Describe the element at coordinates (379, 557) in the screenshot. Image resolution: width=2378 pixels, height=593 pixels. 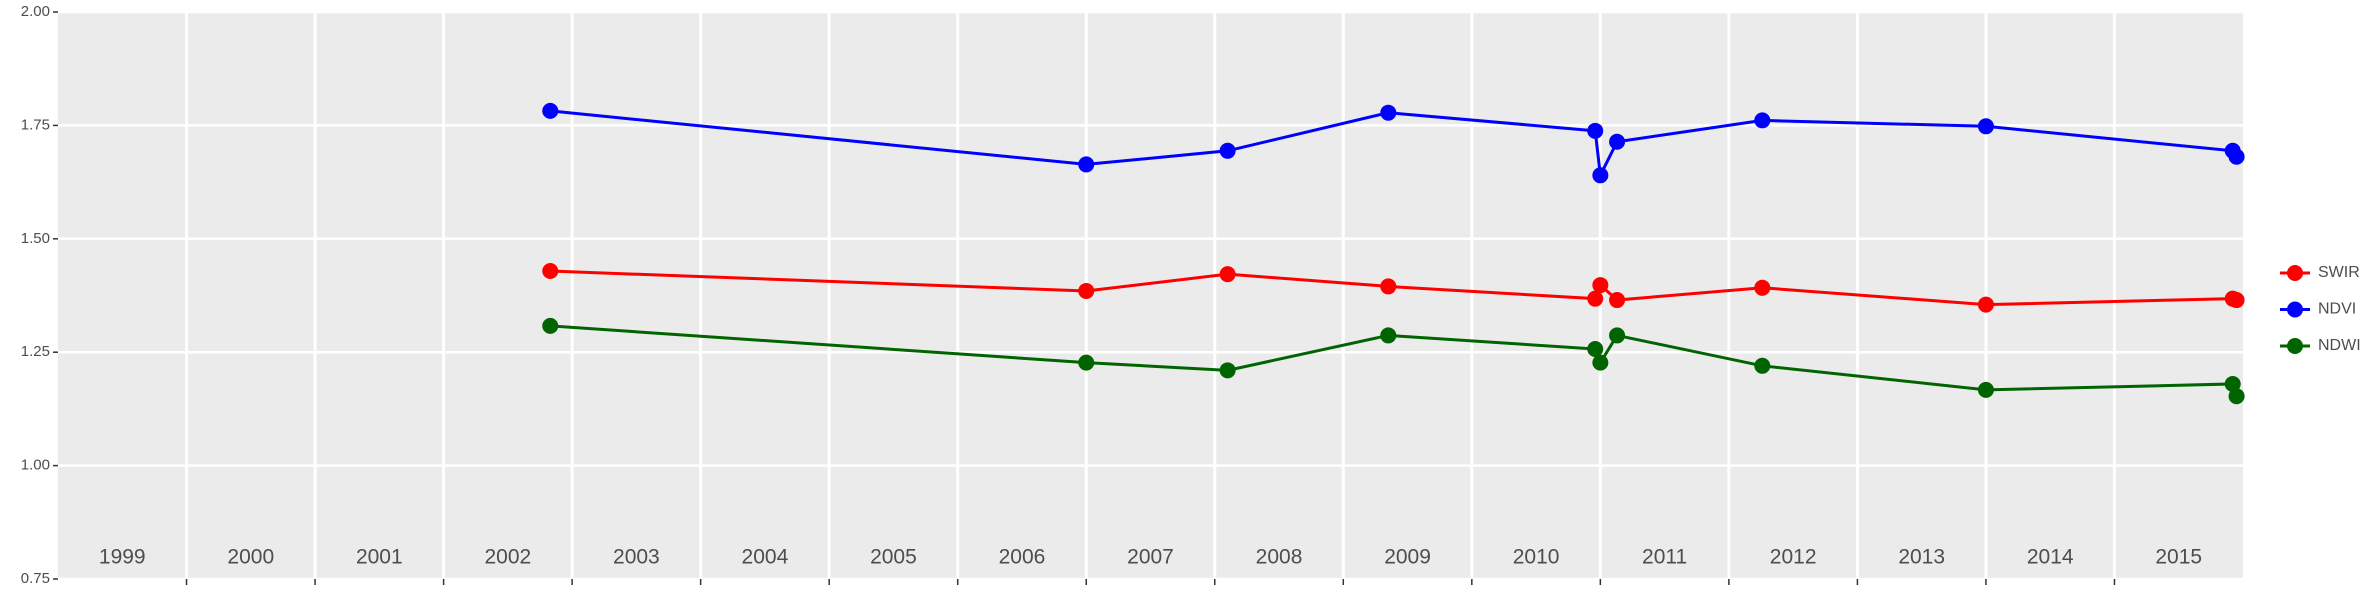
I see `x-category-label: 2001` at that location.